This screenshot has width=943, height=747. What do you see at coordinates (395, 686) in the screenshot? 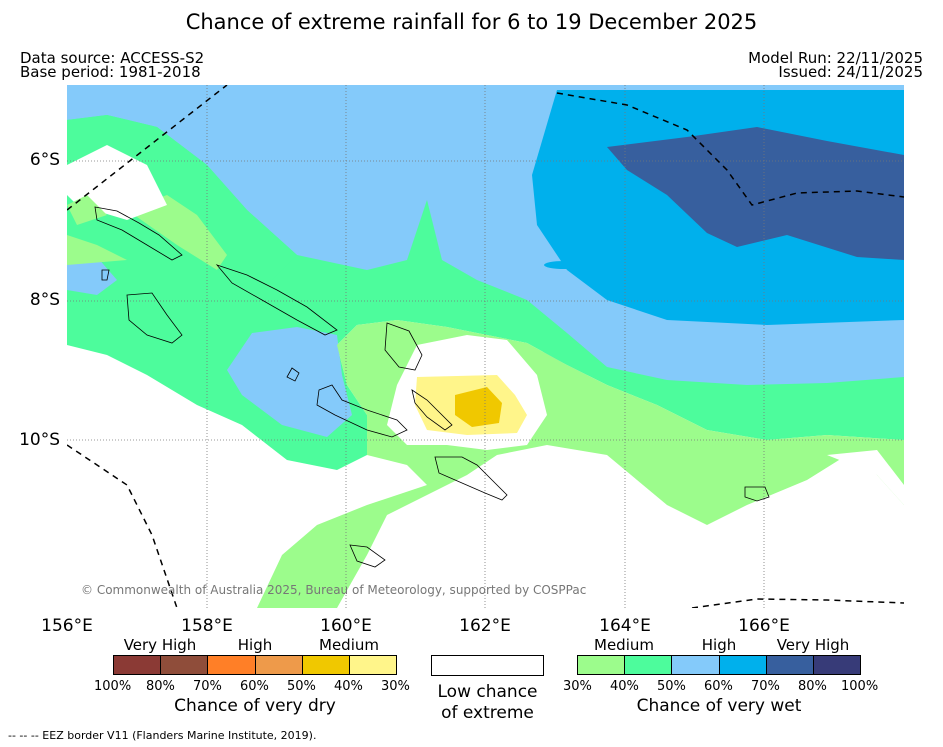
I see `dry-tick: 30%` at bounding box center [395, 686].